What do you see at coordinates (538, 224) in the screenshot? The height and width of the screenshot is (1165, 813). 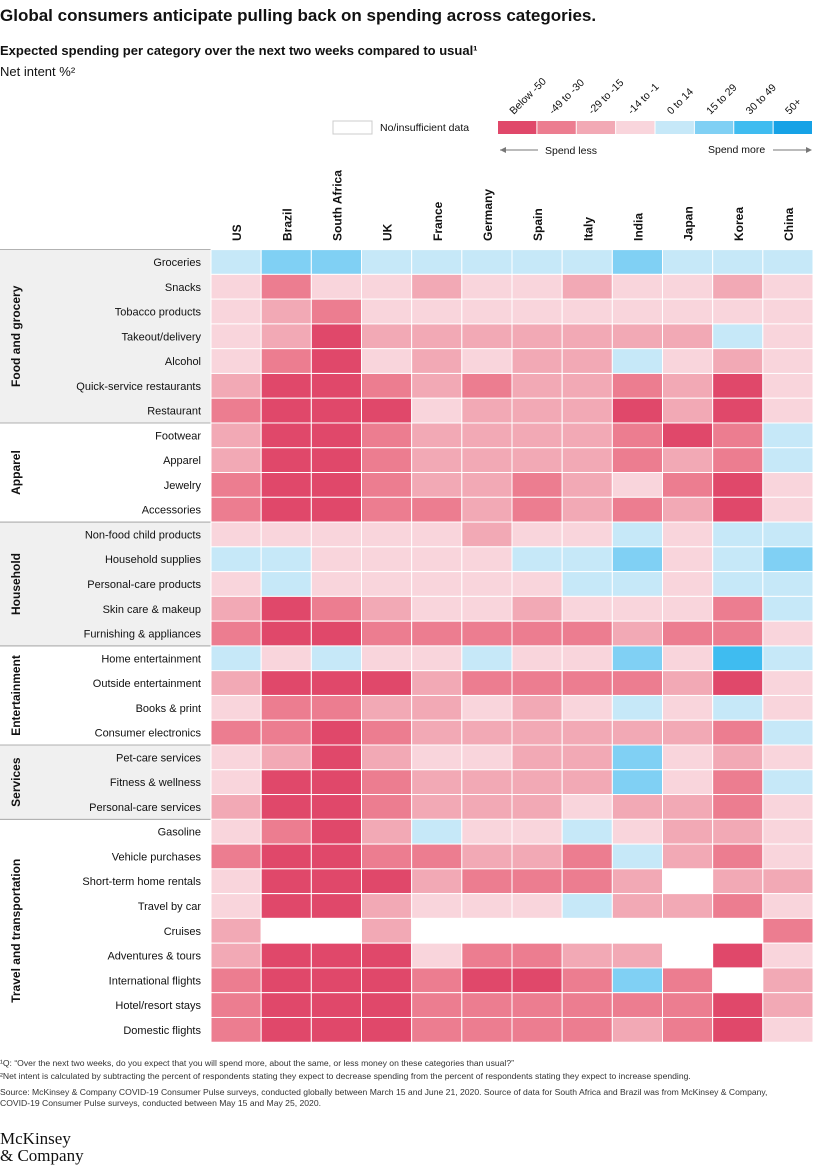 I see `column-label: Spain` at bounding box center [538, 224].